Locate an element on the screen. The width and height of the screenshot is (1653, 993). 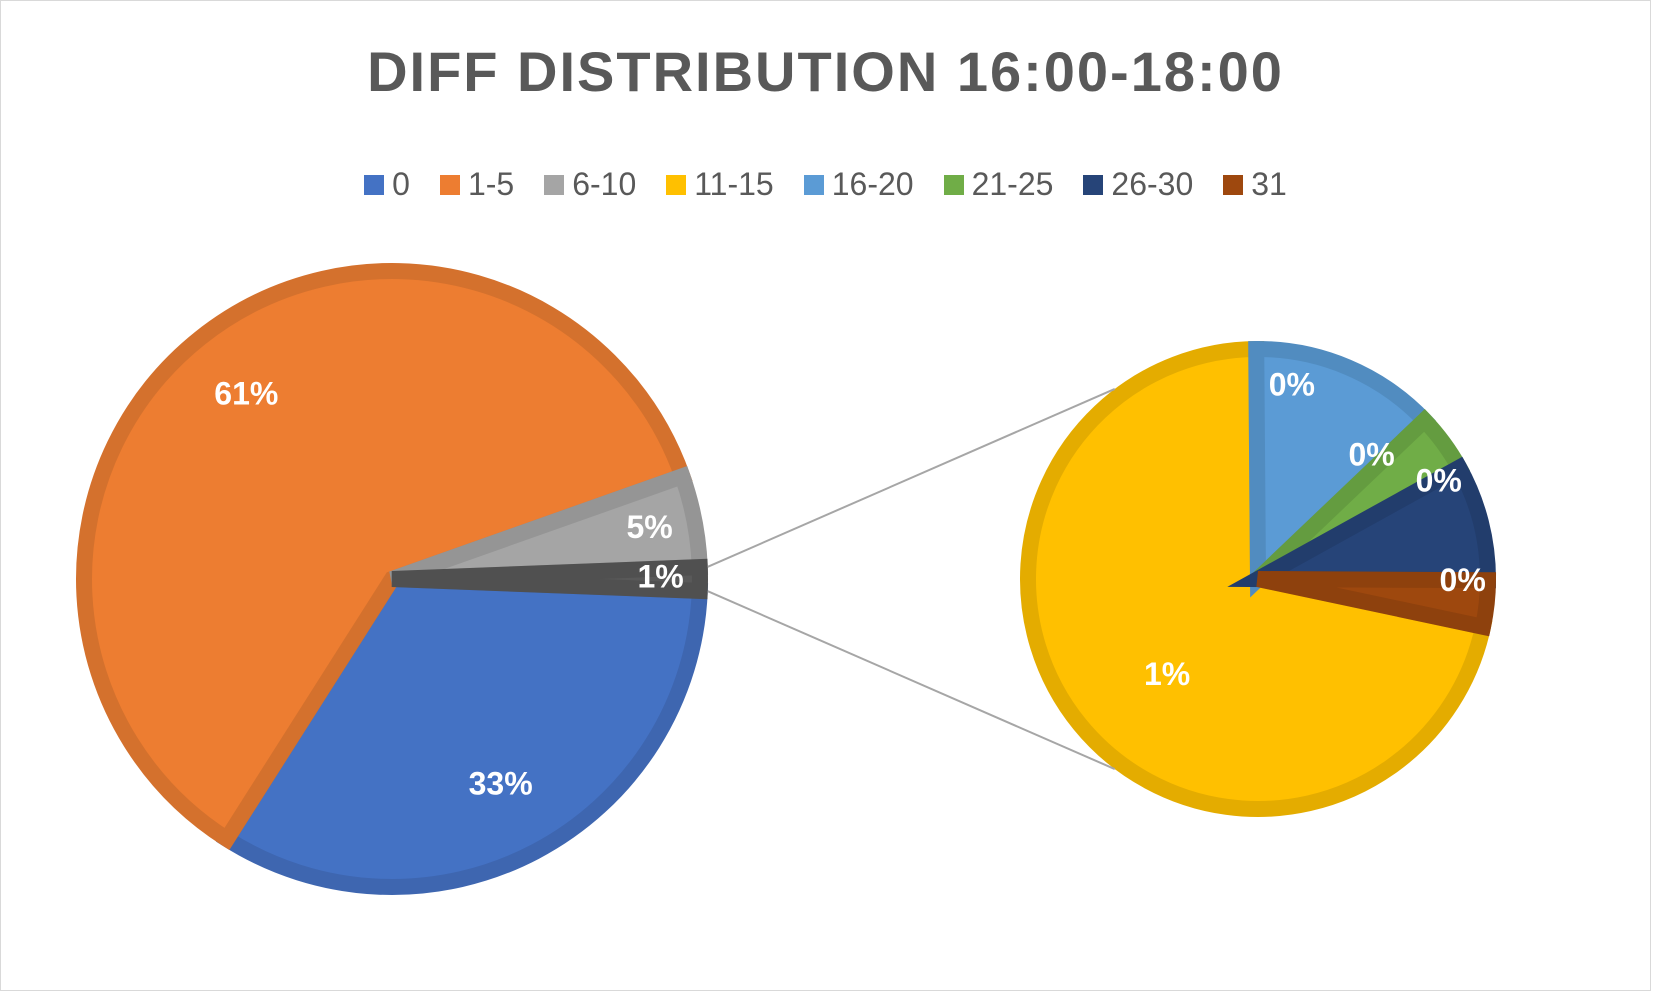
data-label-11-15: 1% is located at coordinates (1167, 674).